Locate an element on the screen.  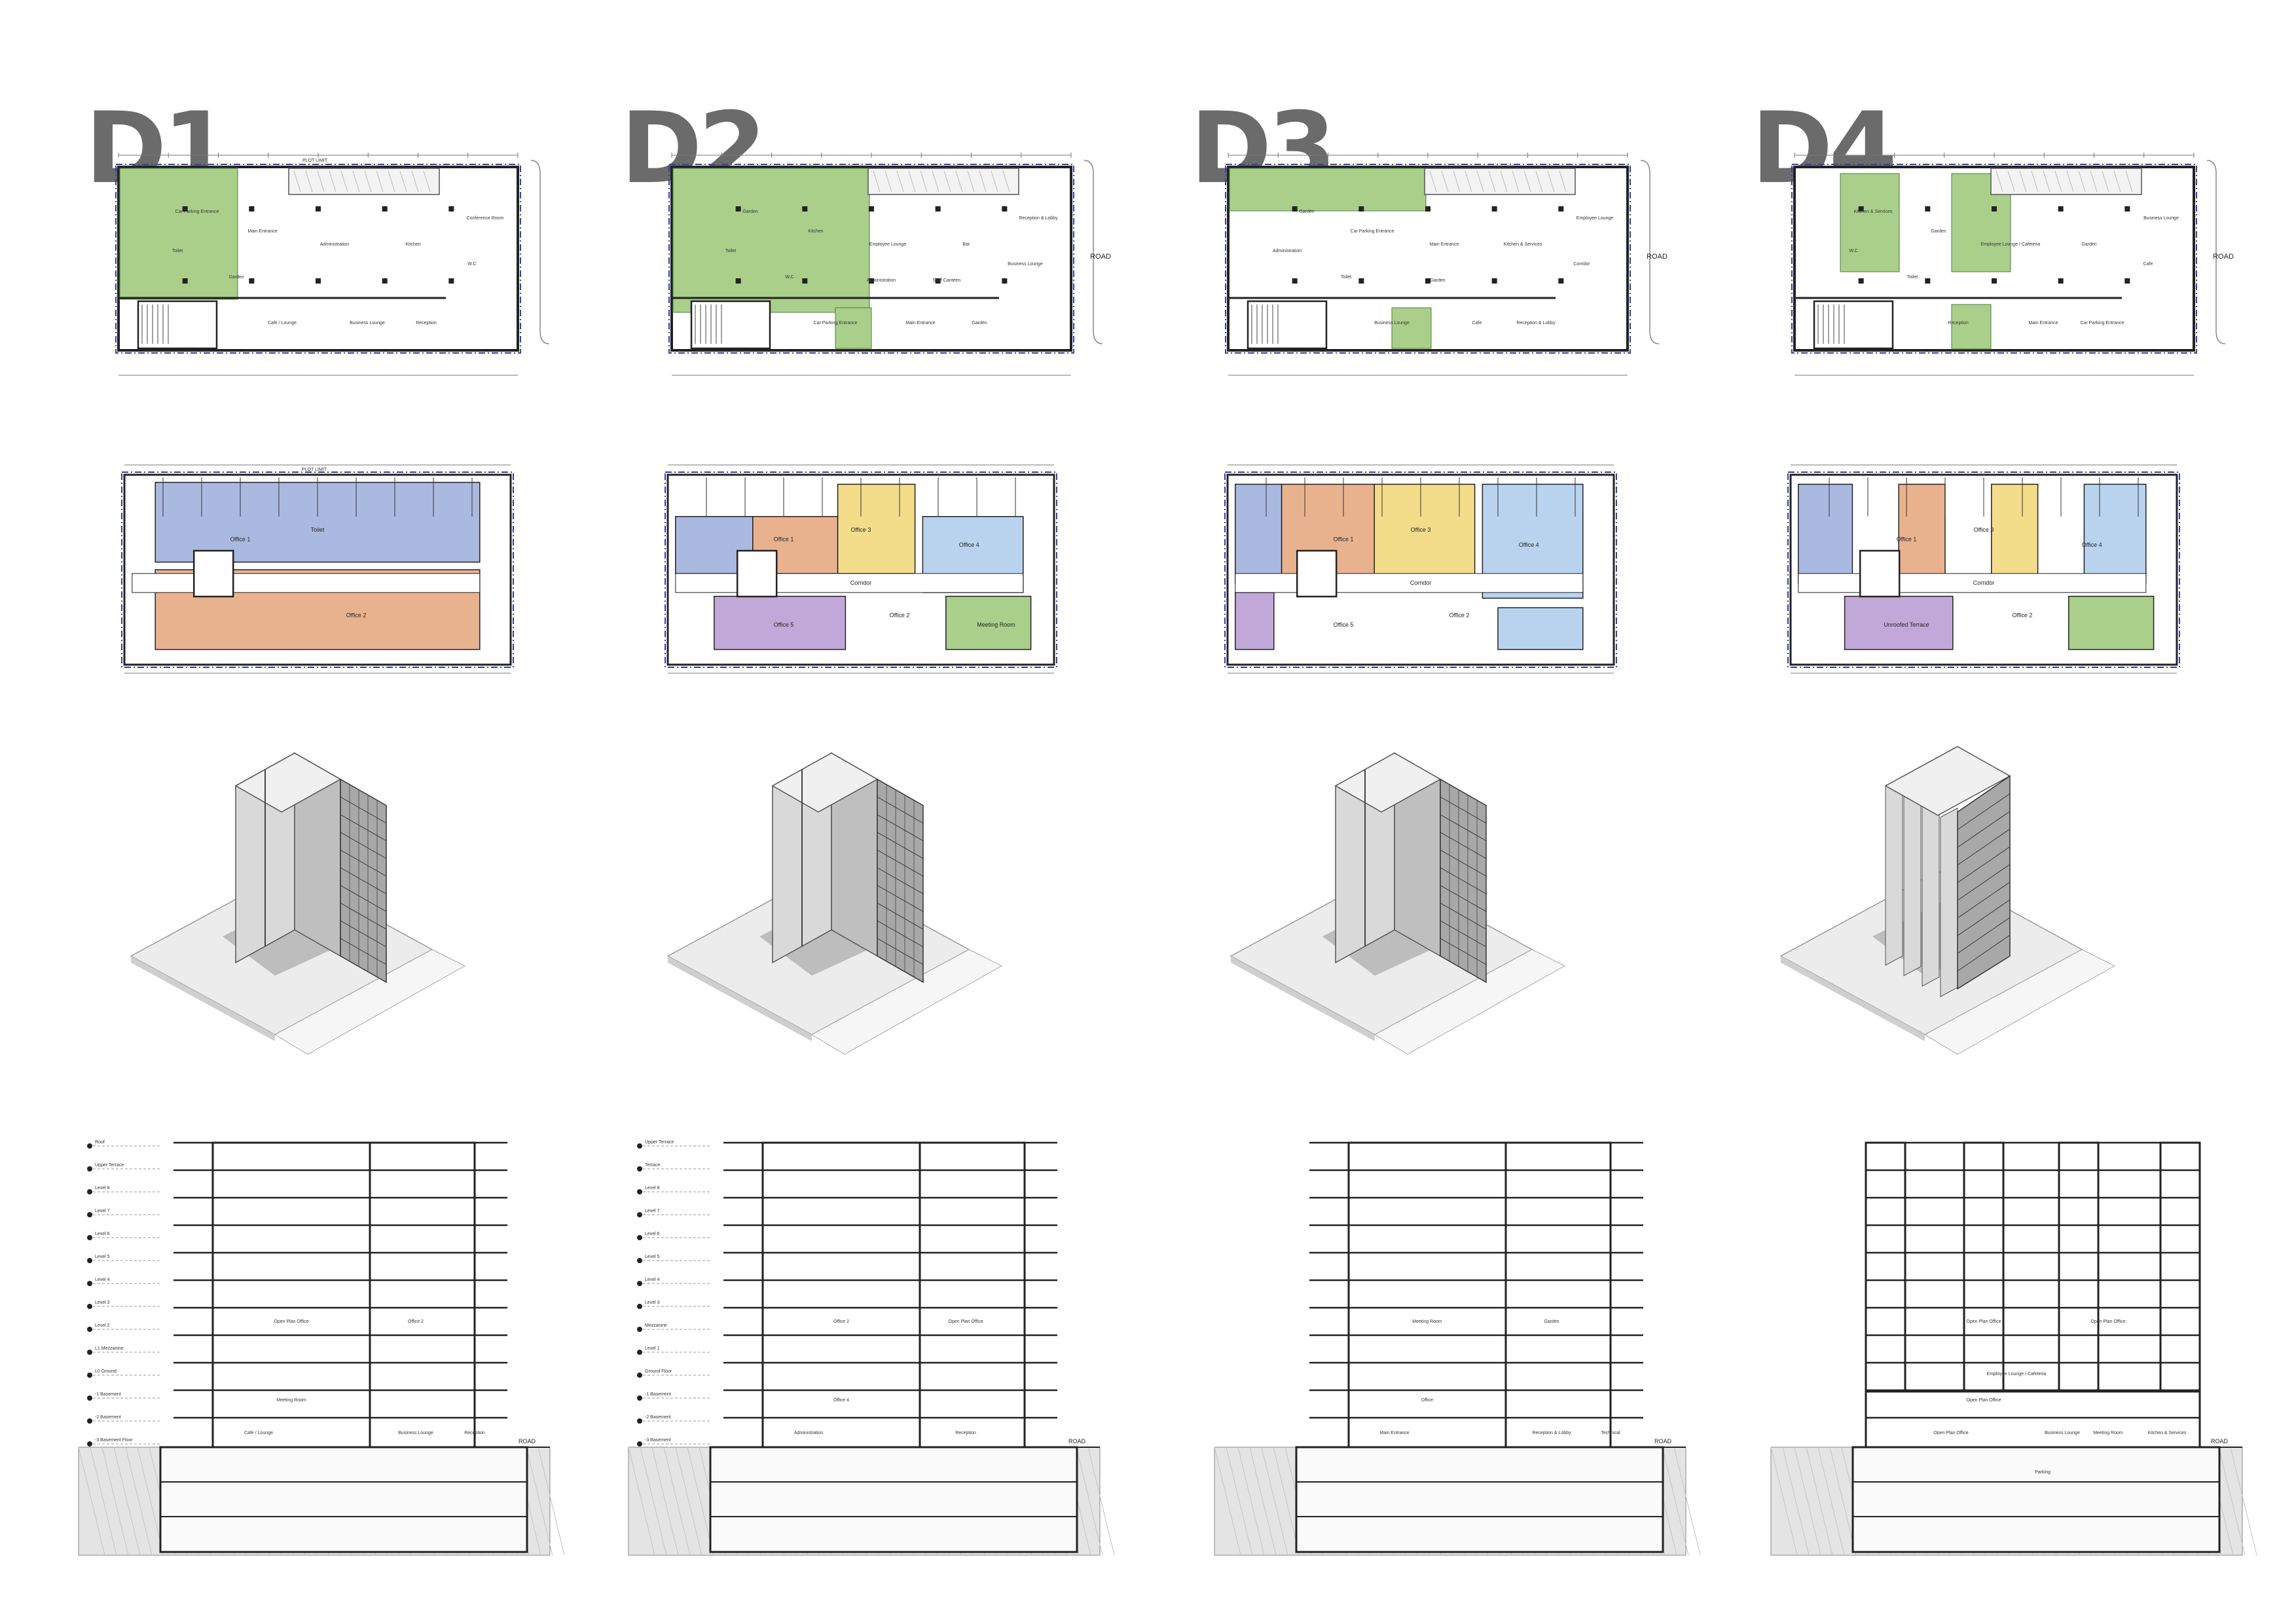
level-label: Level 3 is located at coordinates (102, 1303).